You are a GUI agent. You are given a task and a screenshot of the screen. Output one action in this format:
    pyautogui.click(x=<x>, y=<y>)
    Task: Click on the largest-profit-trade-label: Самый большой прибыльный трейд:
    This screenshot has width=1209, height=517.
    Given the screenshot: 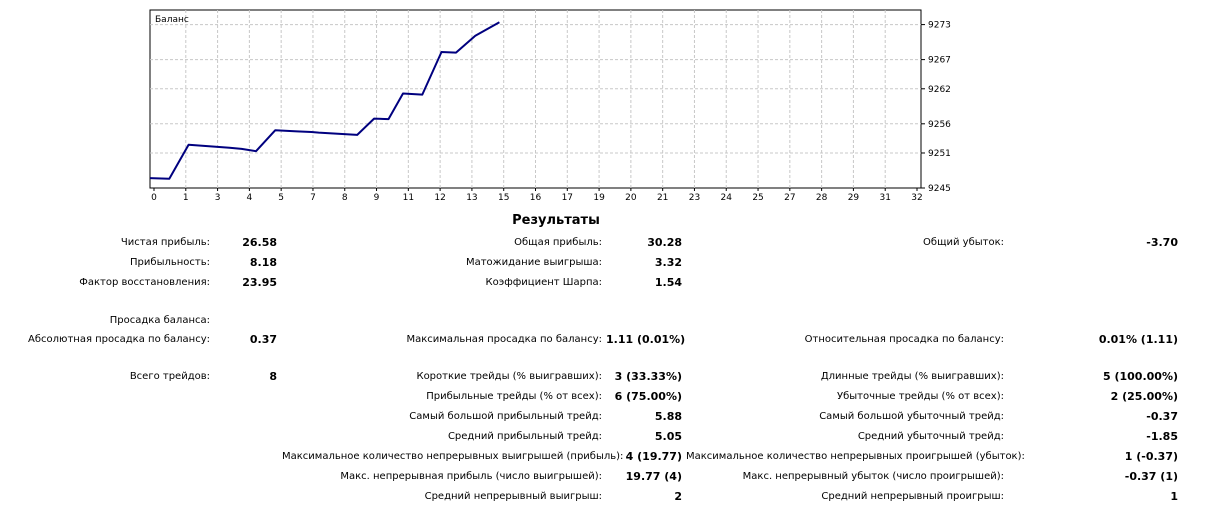 What is the action you would take?
    pyautogui.click(x=505, y=416)
    